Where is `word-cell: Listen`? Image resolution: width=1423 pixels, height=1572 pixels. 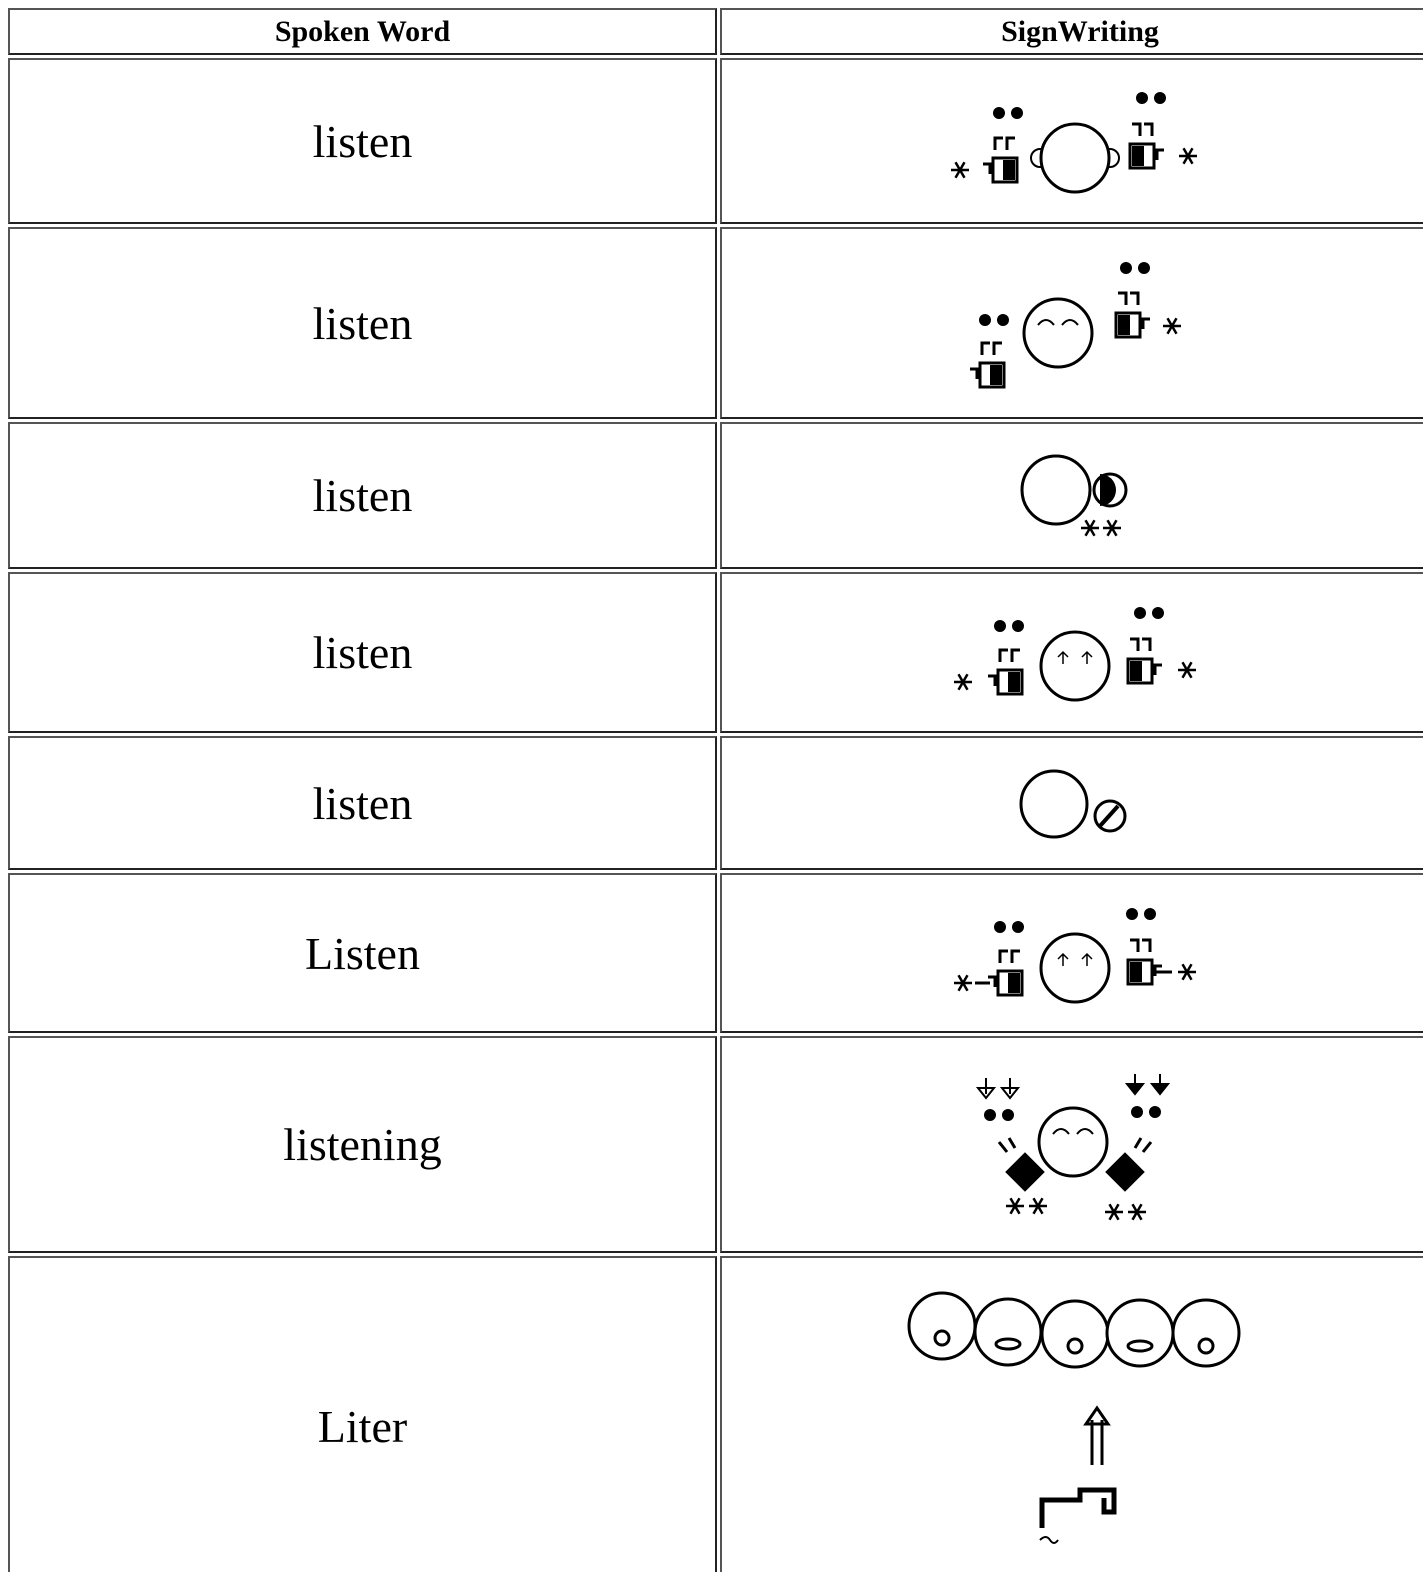 word-cell: Listen is located at coordinates (362, 953).